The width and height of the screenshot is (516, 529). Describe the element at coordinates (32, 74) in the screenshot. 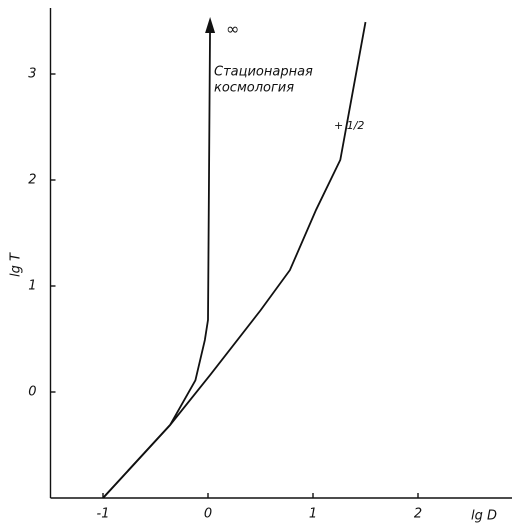

I see `y-tick-label: 3` at that location.